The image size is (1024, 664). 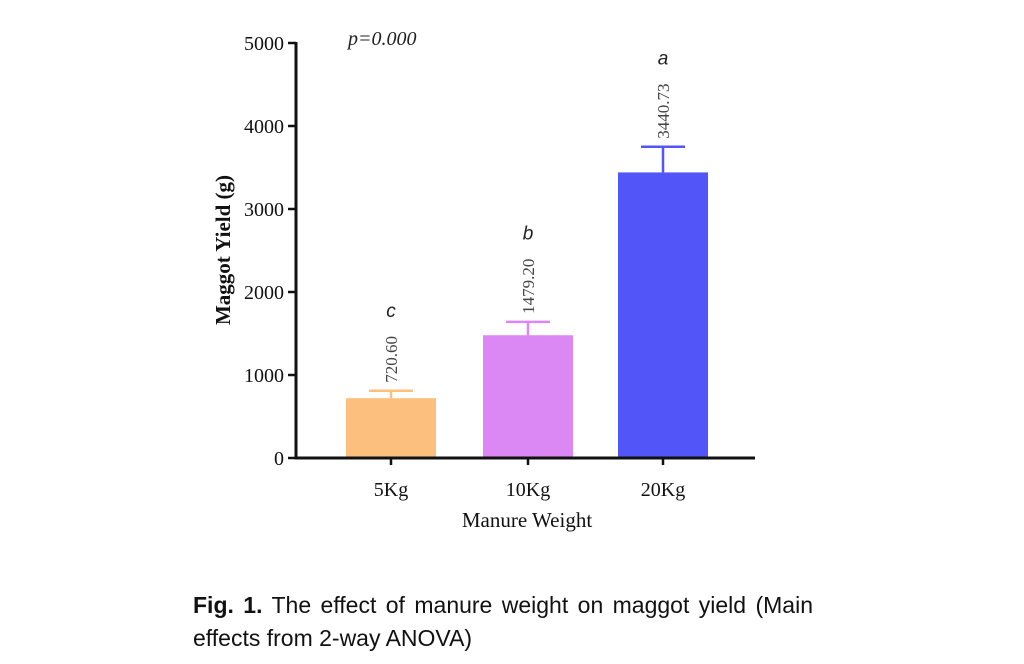 I want to click on significance-letter: b, so click(x=528, y=234).